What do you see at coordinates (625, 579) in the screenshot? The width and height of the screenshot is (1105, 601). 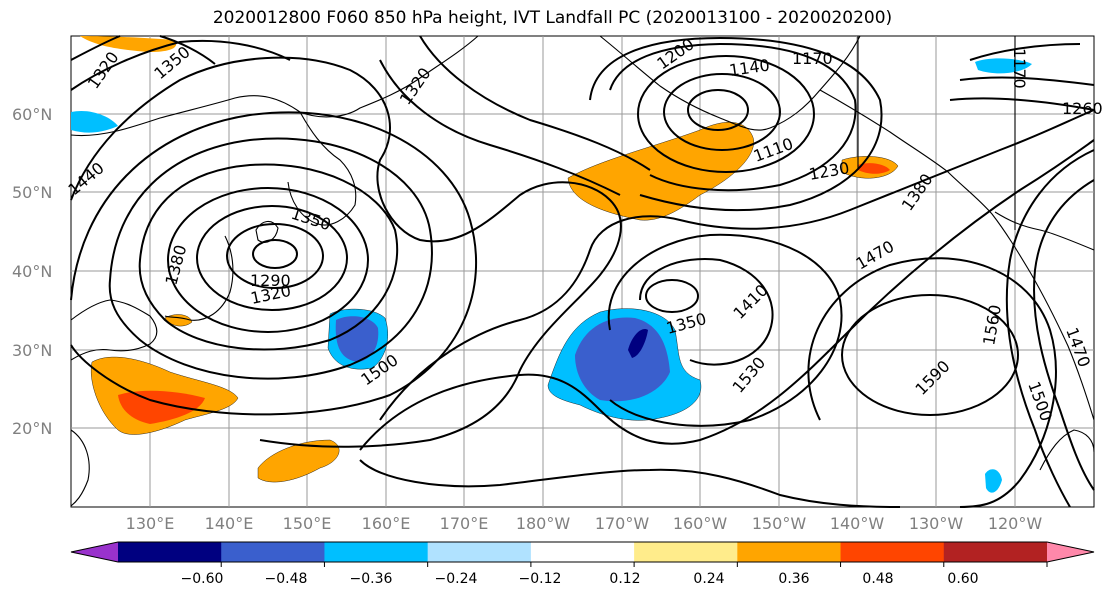 I see `colorbar-tick-label: 0.12` at bounding box center [625, 579].